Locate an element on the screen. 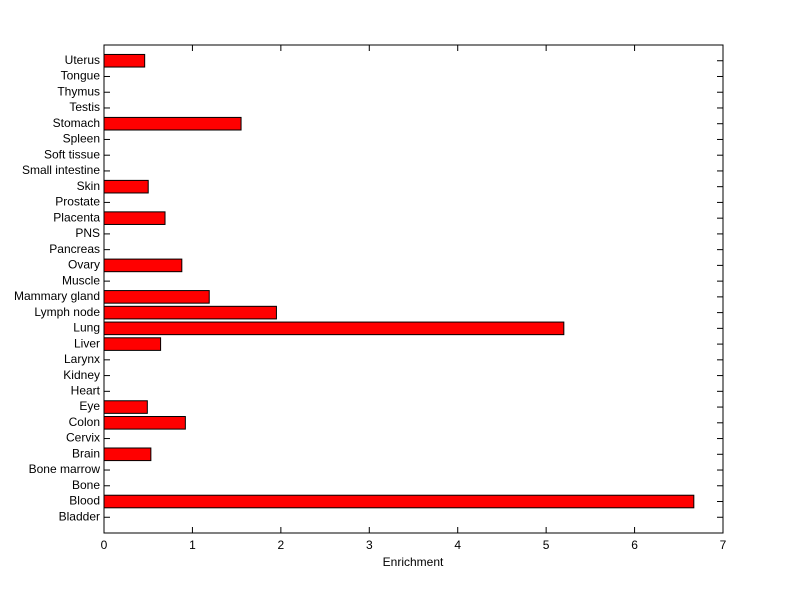 This screenshot has height=599, width=800. x-tick-label: 2 is located at coordinates (281, 545).